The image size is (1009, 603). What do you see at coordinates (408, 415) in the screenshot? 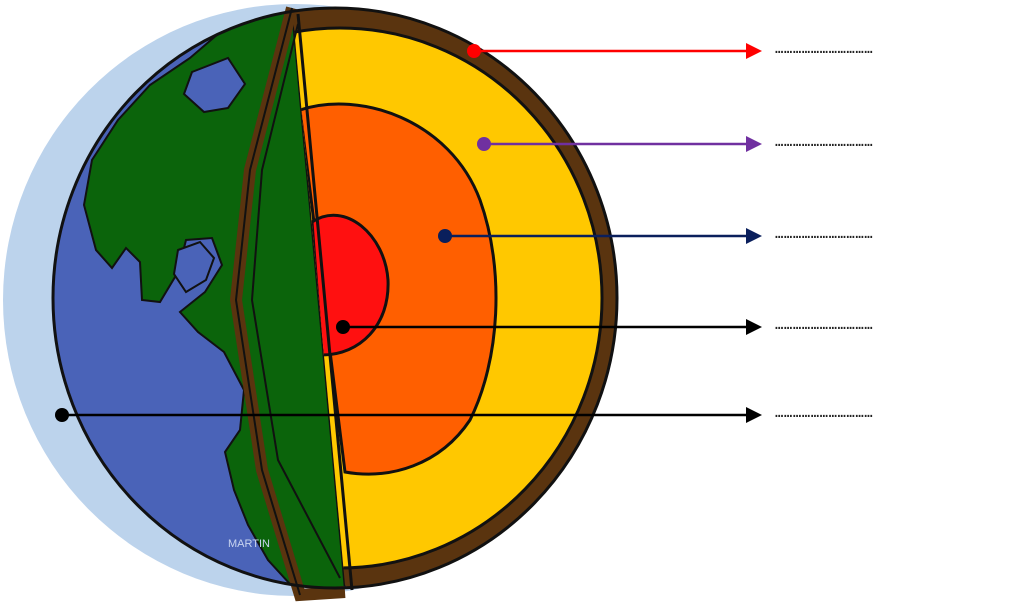
I see `surface-pointer` at bounding box center [408, 415].